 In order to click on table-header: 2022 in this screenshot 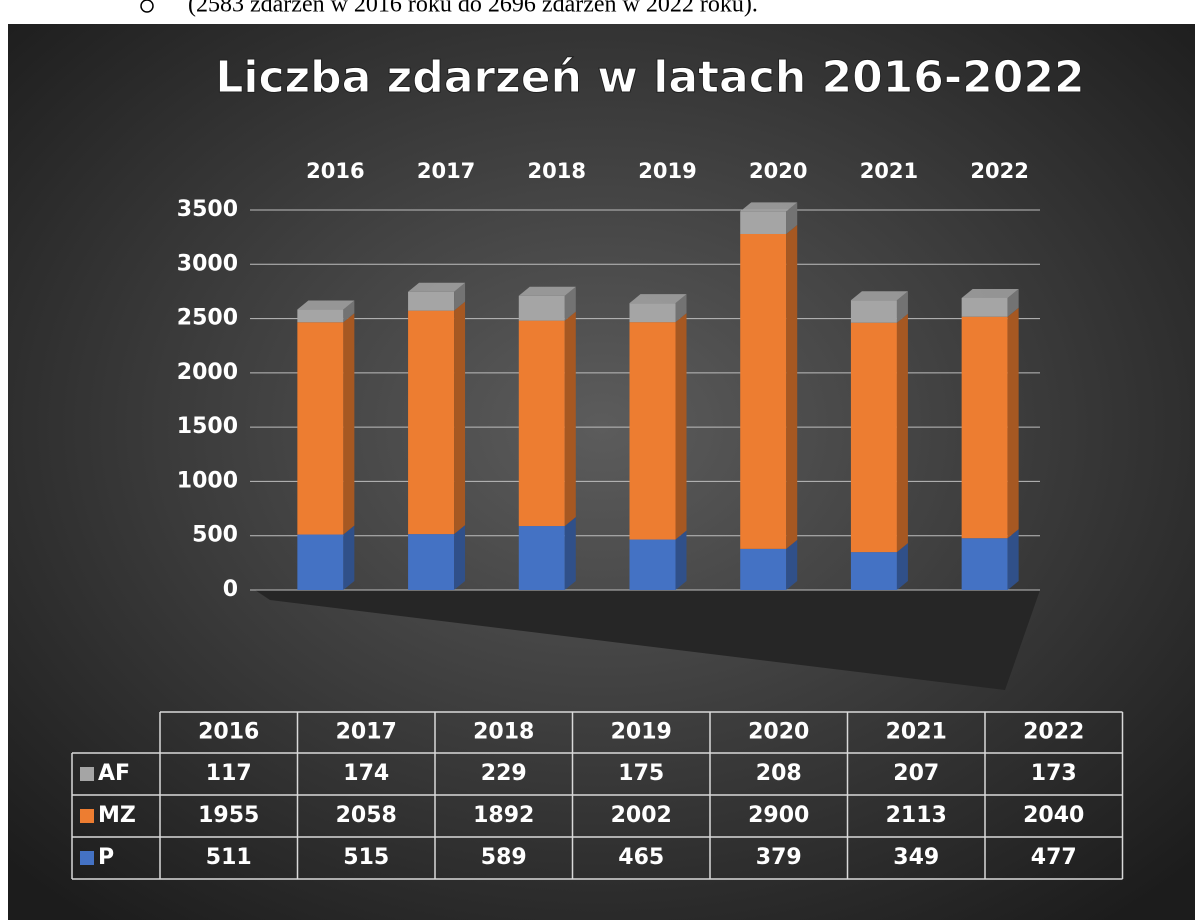, I will do `click(1053, 732)`.